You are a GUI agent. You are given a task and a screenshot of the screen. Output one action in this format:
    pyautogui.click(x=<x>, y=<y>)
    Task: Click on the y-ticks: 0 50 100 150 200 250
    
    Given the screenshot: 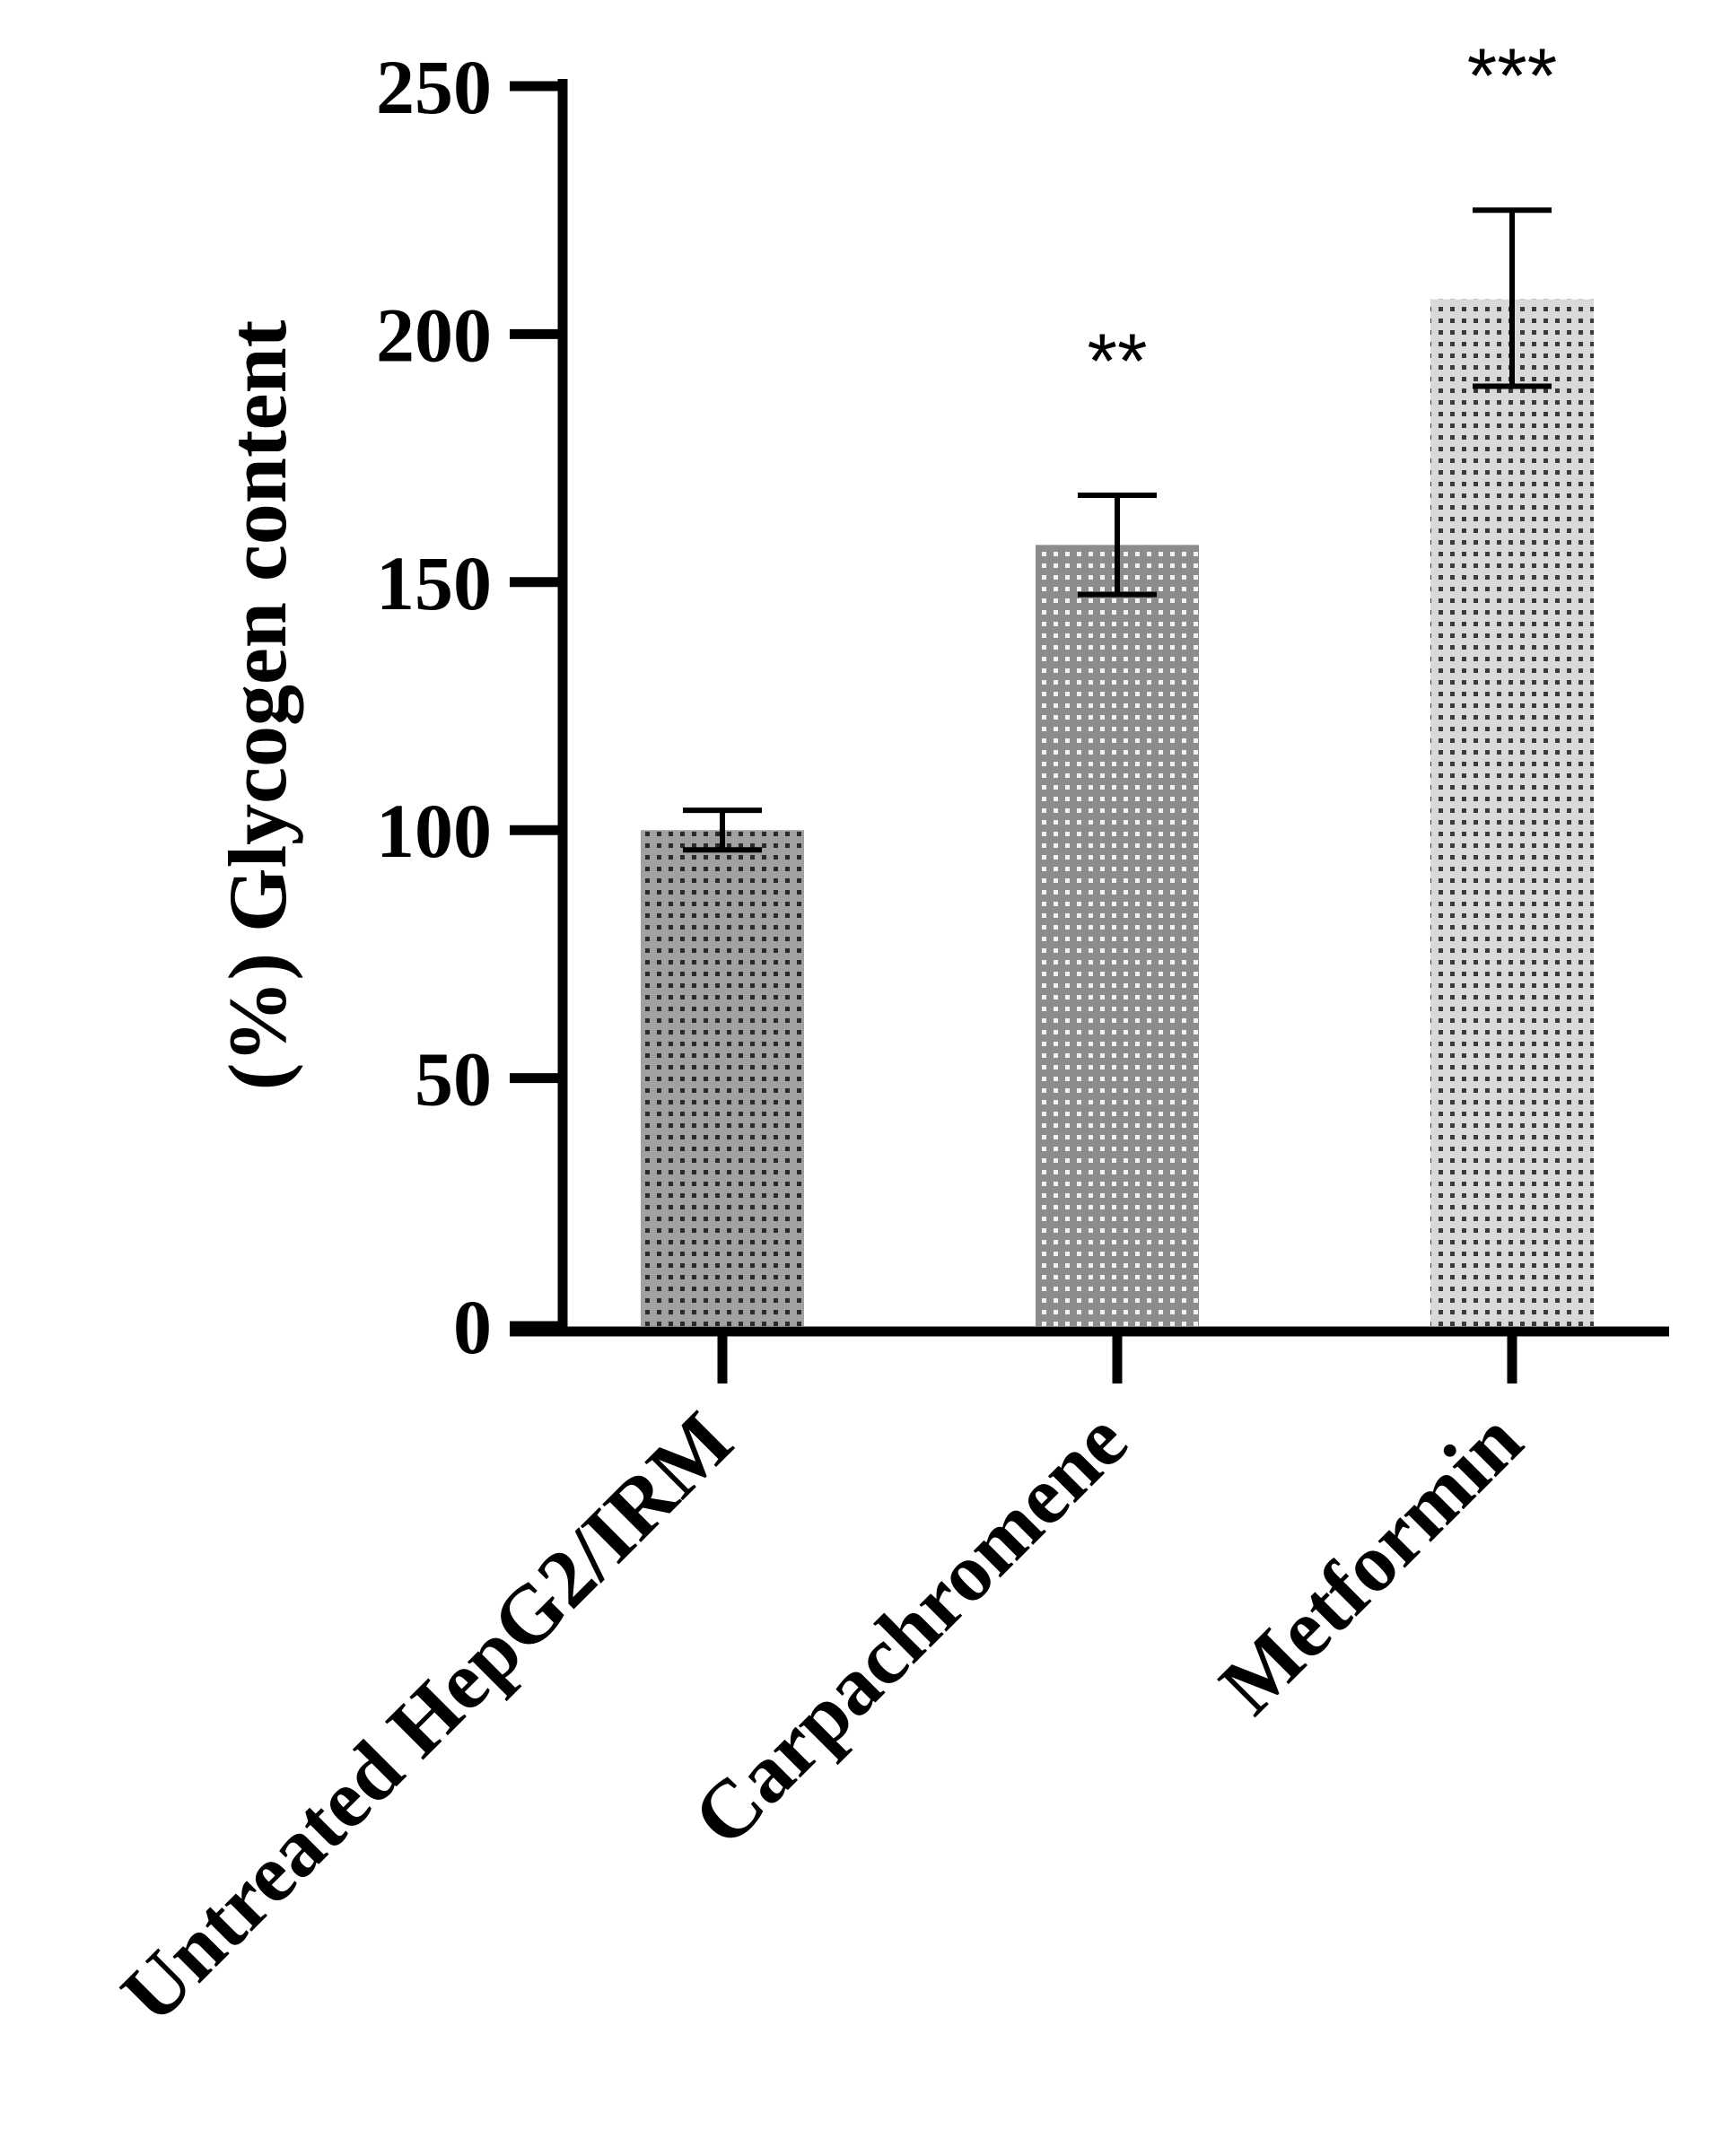 What is the action you would take?
    pyautogui.click(x=469, y=707)
    